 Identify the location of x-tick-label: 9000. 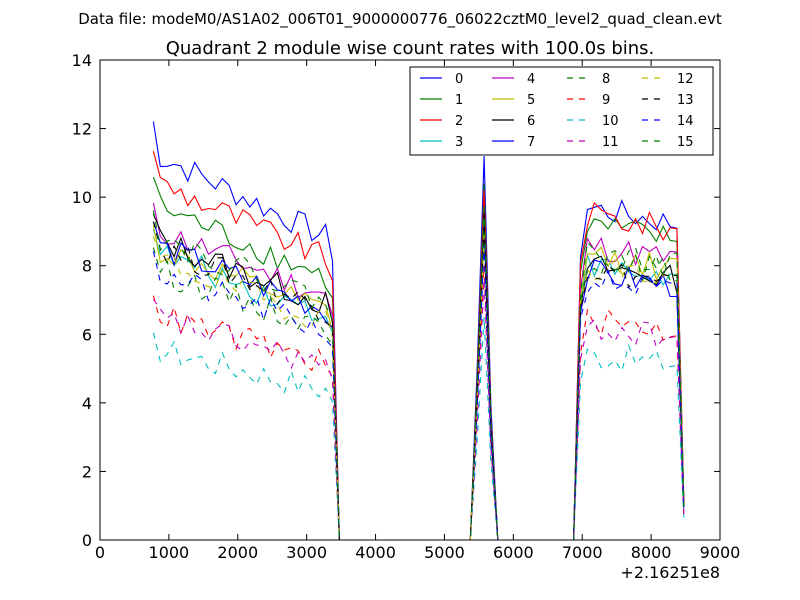
(720, 552).